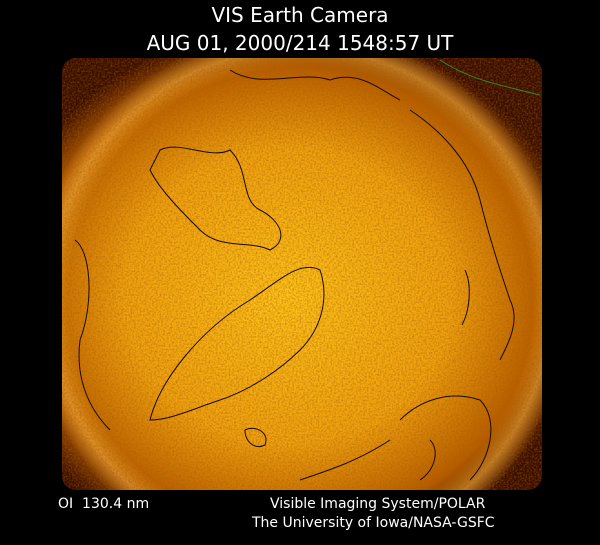 The image size is (600, 545). I want to click on title: VIS Earth Camera, so click(299, 15).